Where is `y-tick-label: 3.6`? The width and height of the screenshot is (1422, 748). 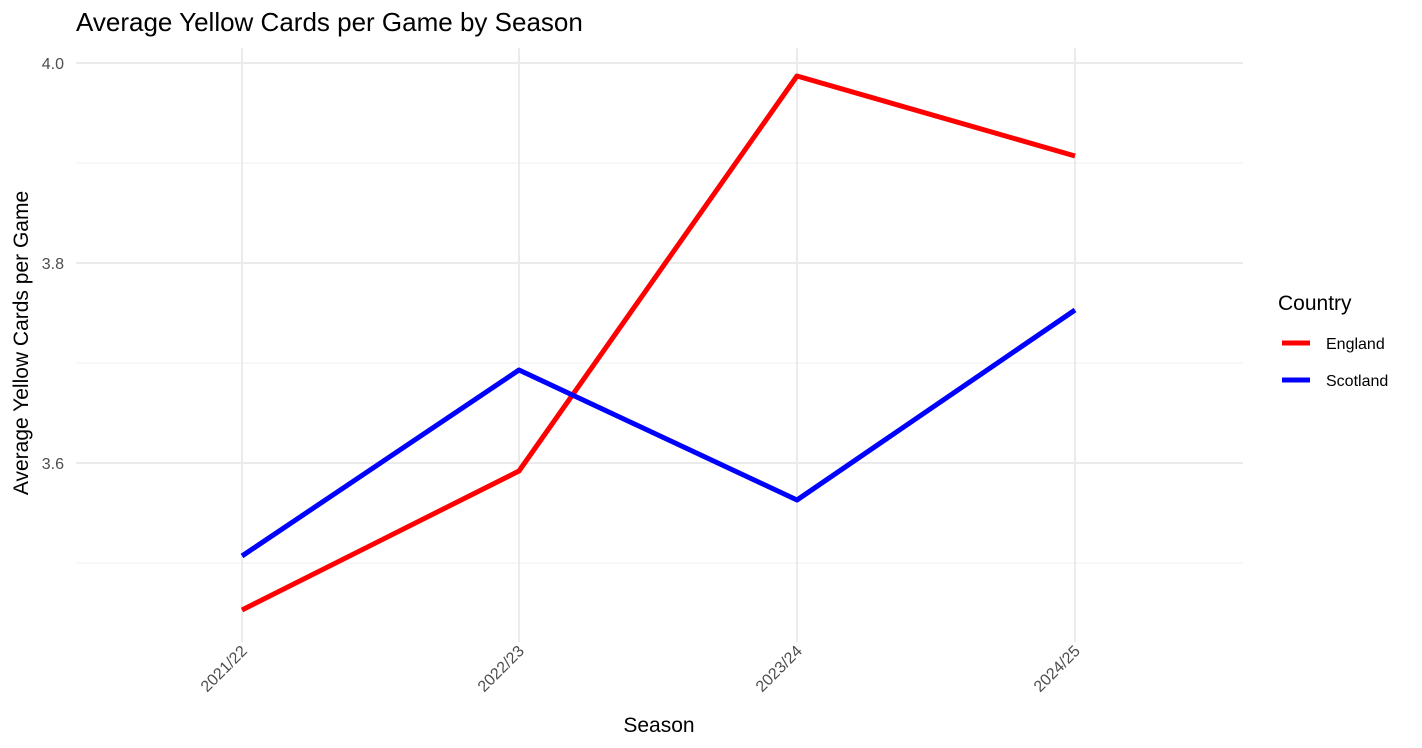
y-tick-label: 3.6 is located at coordinates (53, 464).